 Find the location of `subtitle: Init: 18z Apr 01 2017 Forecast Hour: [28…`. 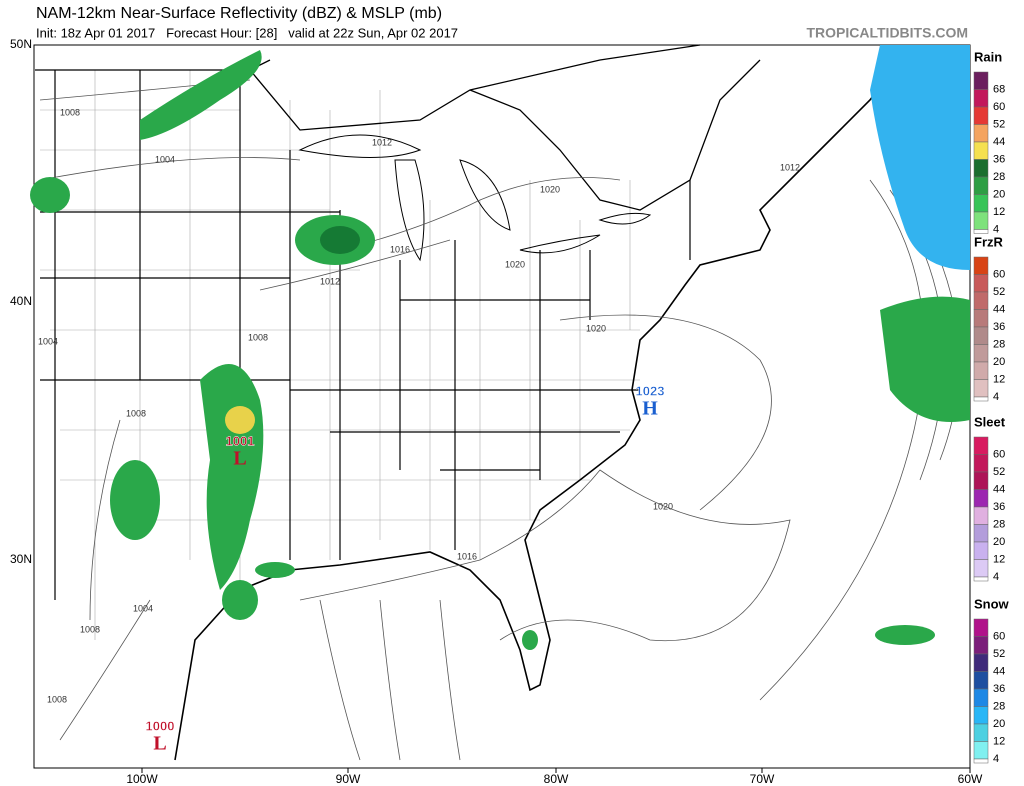

subtitle: Init: 18z Apr 01 2017 Forecast Hour: [28… is located at coordinates (247, 32).